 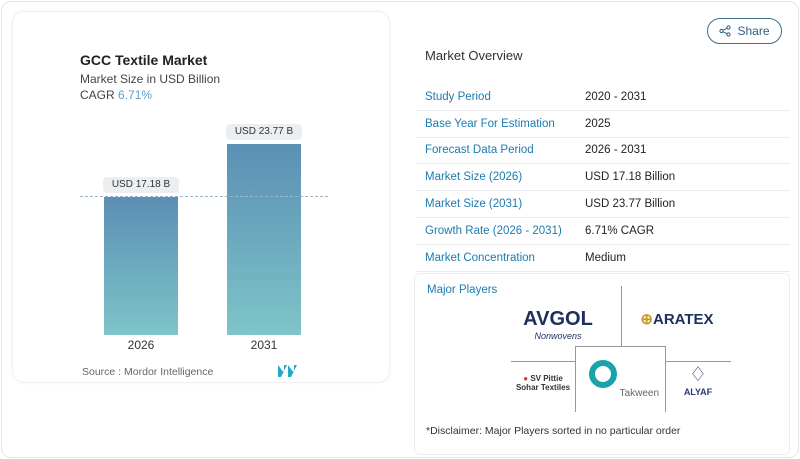 What do you see at coordinates (677, 319) in the screenshot?
I see `aratex-logo: ⊕ARATEX` at bounding box center [677, 319].